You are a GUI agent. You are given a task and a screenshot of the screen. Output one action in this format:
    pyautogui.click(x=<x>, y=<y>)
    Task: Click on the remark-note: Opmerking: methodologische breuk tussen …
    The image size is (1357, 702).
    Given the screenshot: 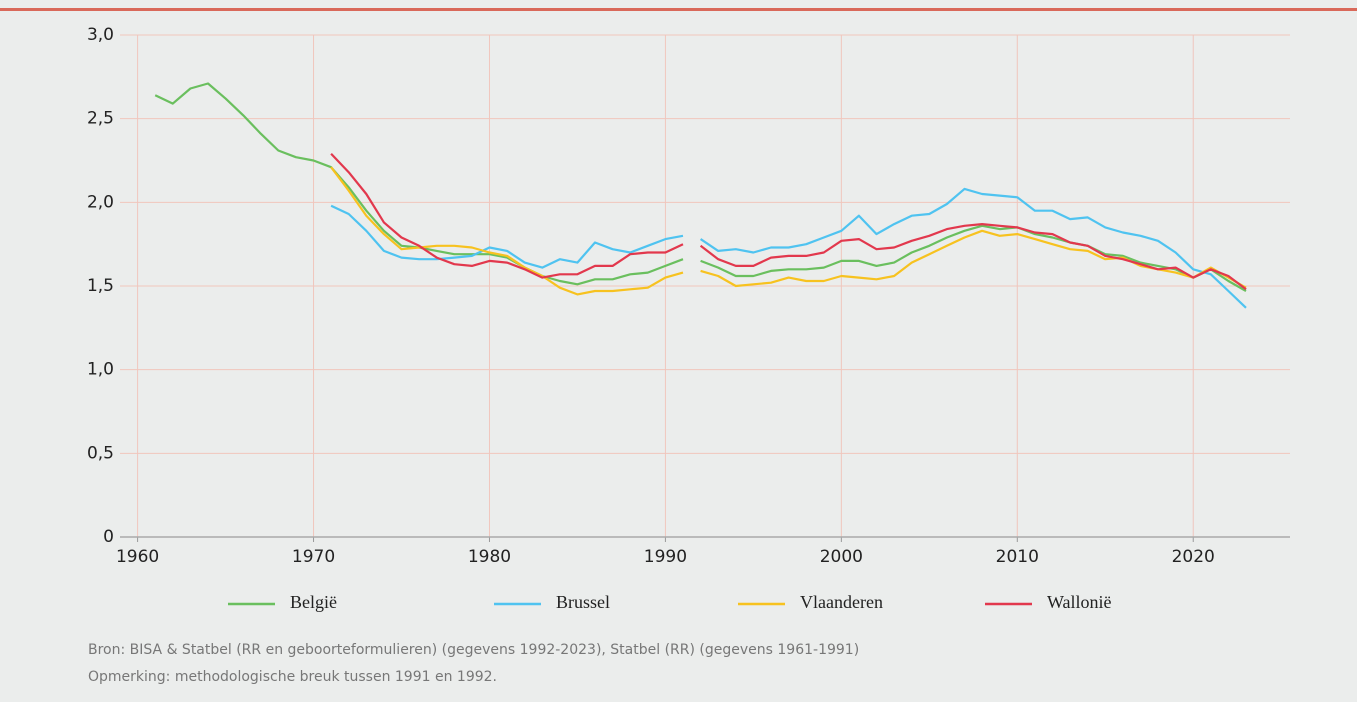 What is the action you would take?
    pyautogui.click(x=292, y=677)
    